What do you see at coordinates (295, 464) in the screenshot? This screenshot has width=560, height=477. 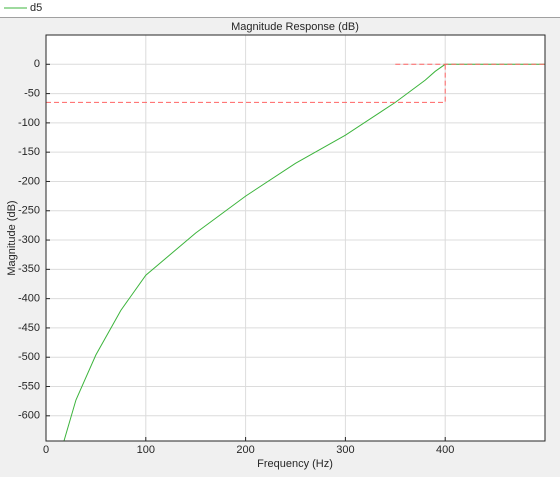 I see `x-axis-label: Frequency (Hz)` at bounding box center [295, 464].